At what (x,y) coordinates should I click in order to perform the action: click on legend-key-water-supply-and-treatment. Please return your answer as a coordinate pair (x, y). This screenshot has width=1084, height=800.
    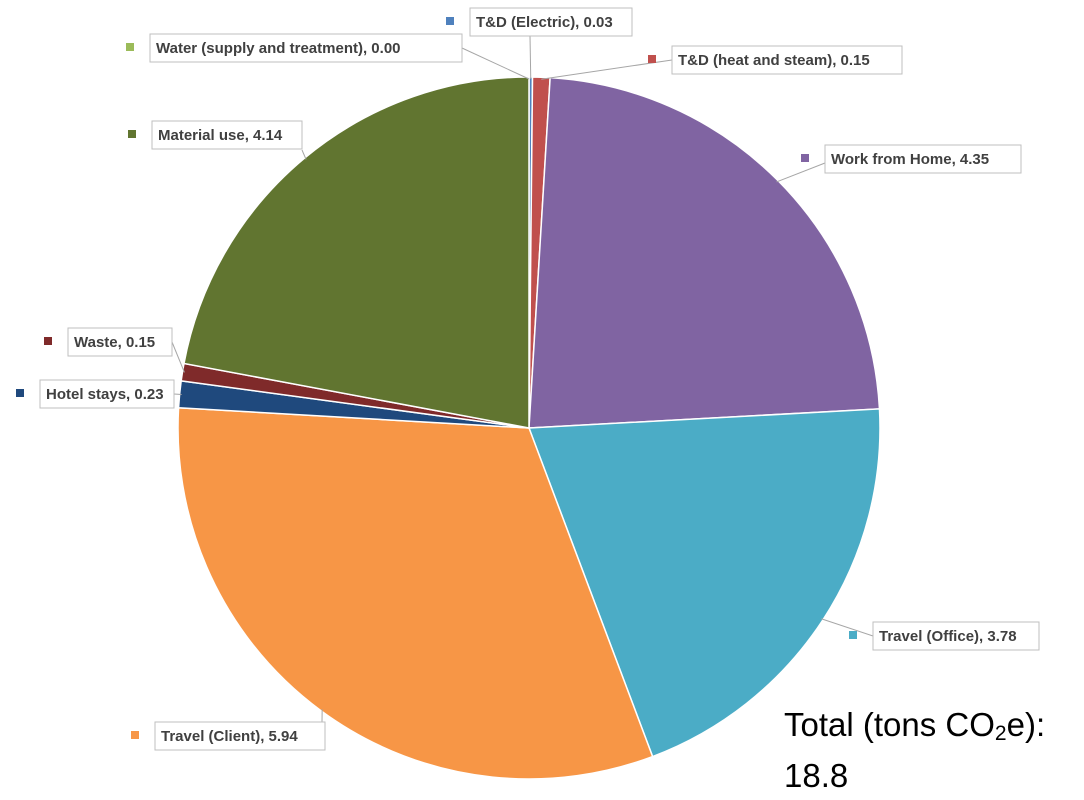
    Looking at the image, I should click on (130, 47).